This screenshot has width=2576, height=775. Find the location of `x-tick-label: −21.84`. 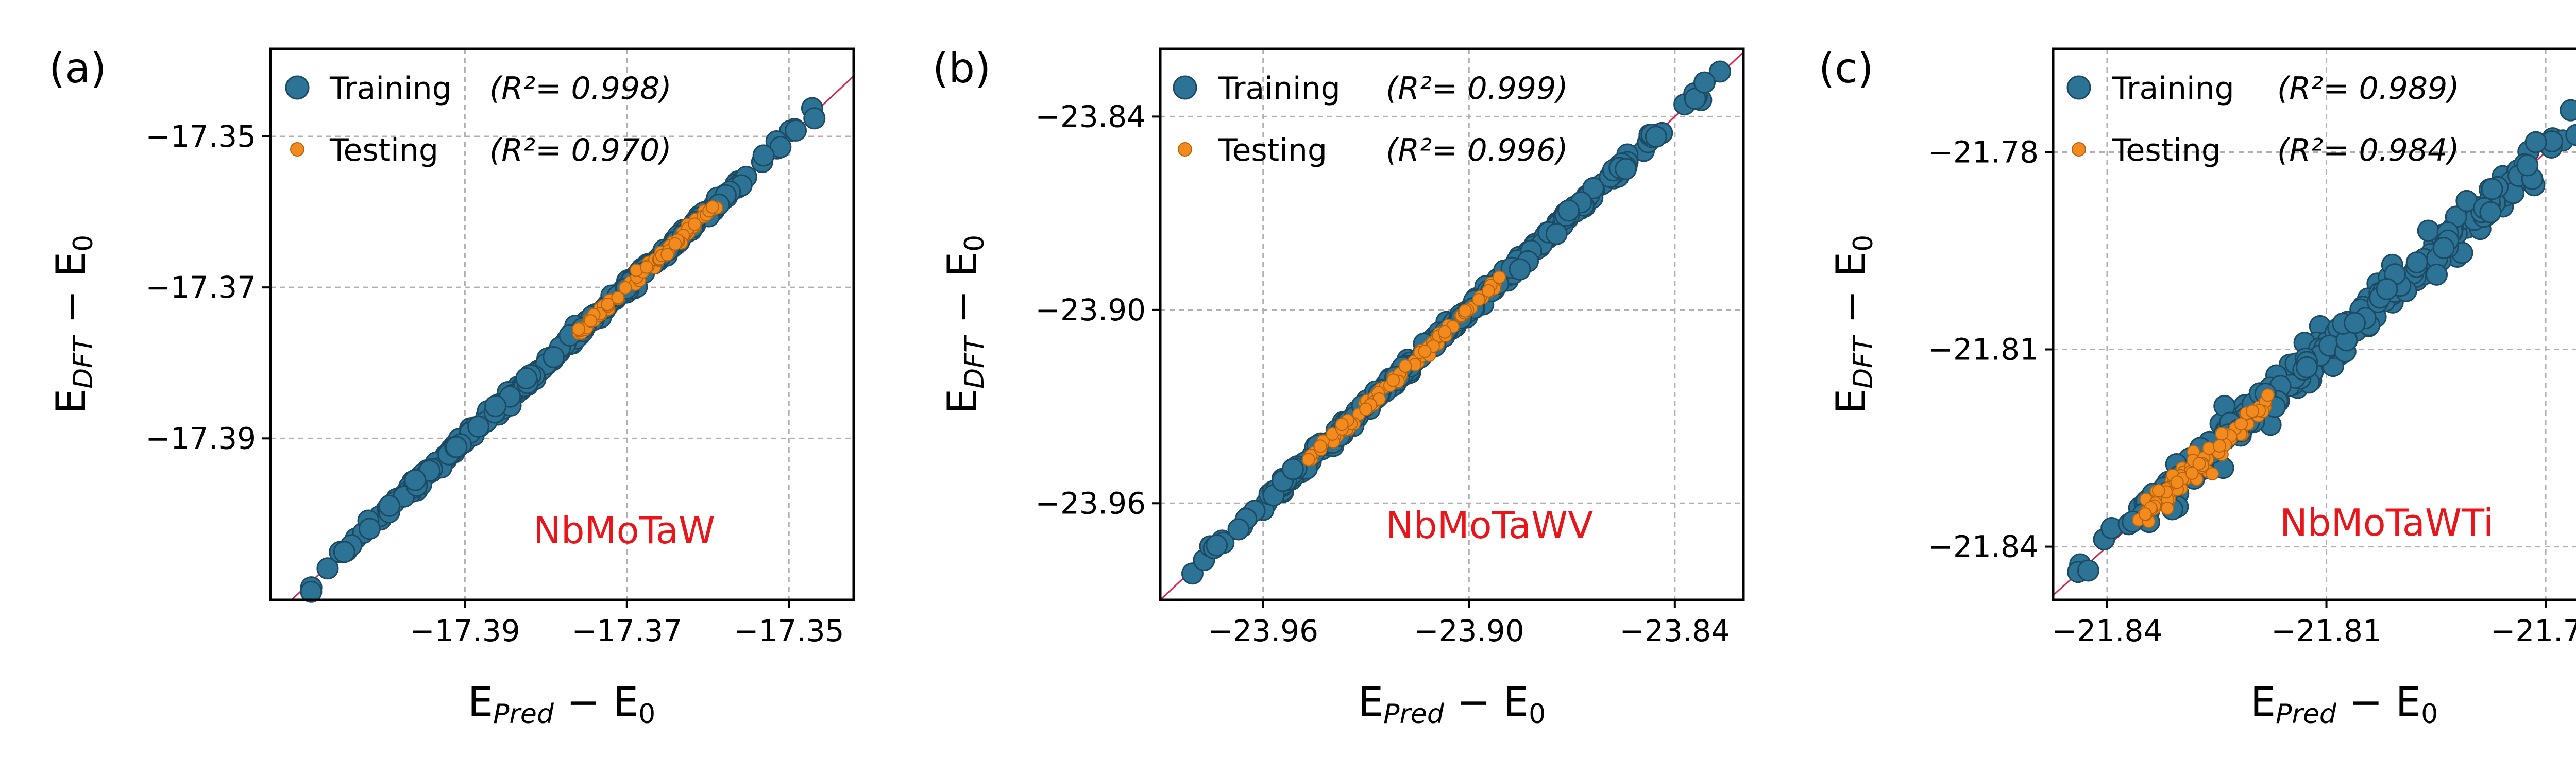

x-tick-label: −21.84 is located at coordinates (2107, 630).